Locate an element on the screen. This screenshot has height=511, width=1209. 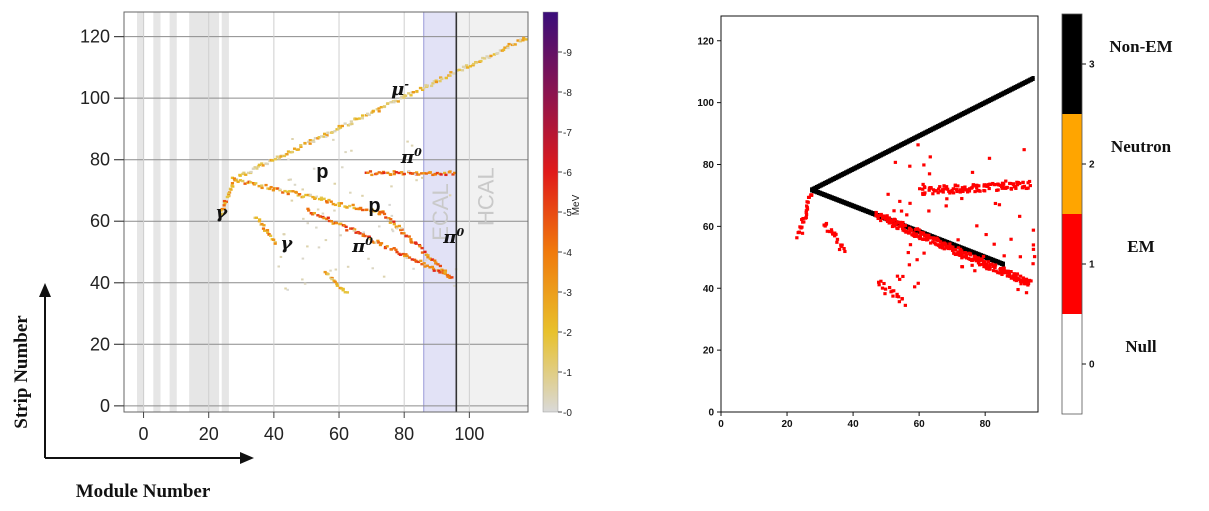
y-tick-label: 20 is located at coordinates (100, 344).